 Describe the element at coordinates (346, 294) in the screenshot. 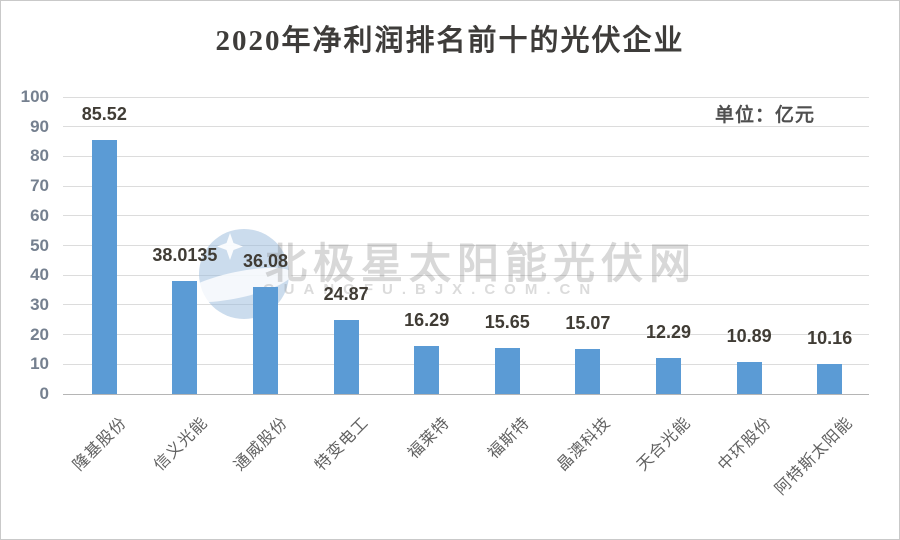

I see `bar-value-label: 24.87` at that location.